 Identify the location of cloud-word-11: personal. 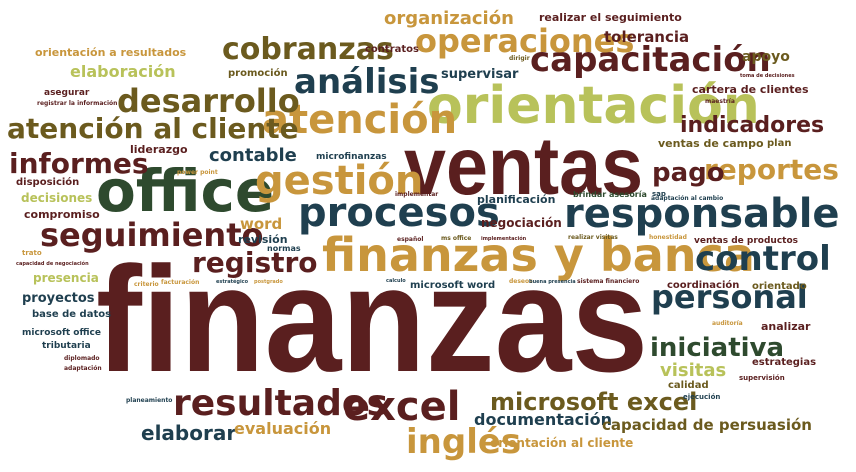
(729, 297).